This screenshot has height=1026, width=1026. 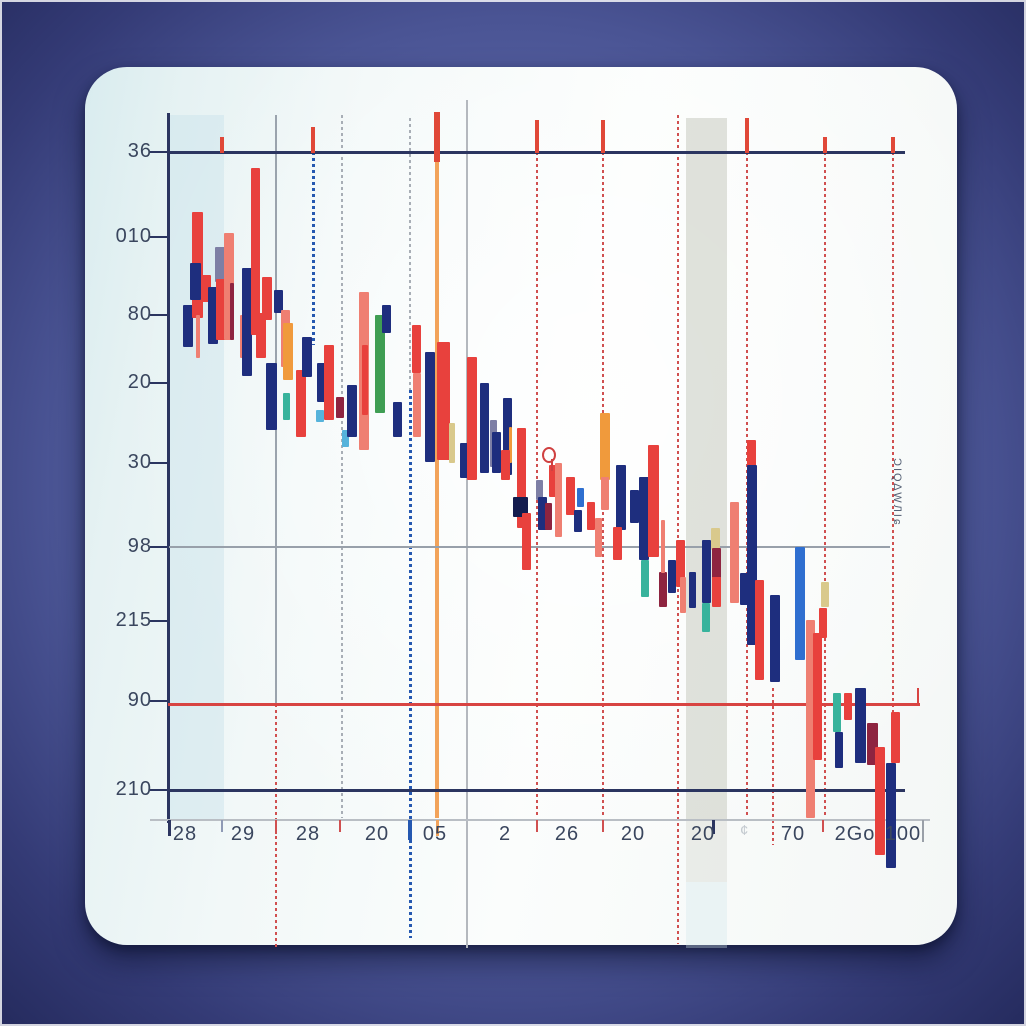 What do you see at coordinates (308, 834) in the screenshot?
I see `x-tick-label: 28` at bounding box center [308, 834].